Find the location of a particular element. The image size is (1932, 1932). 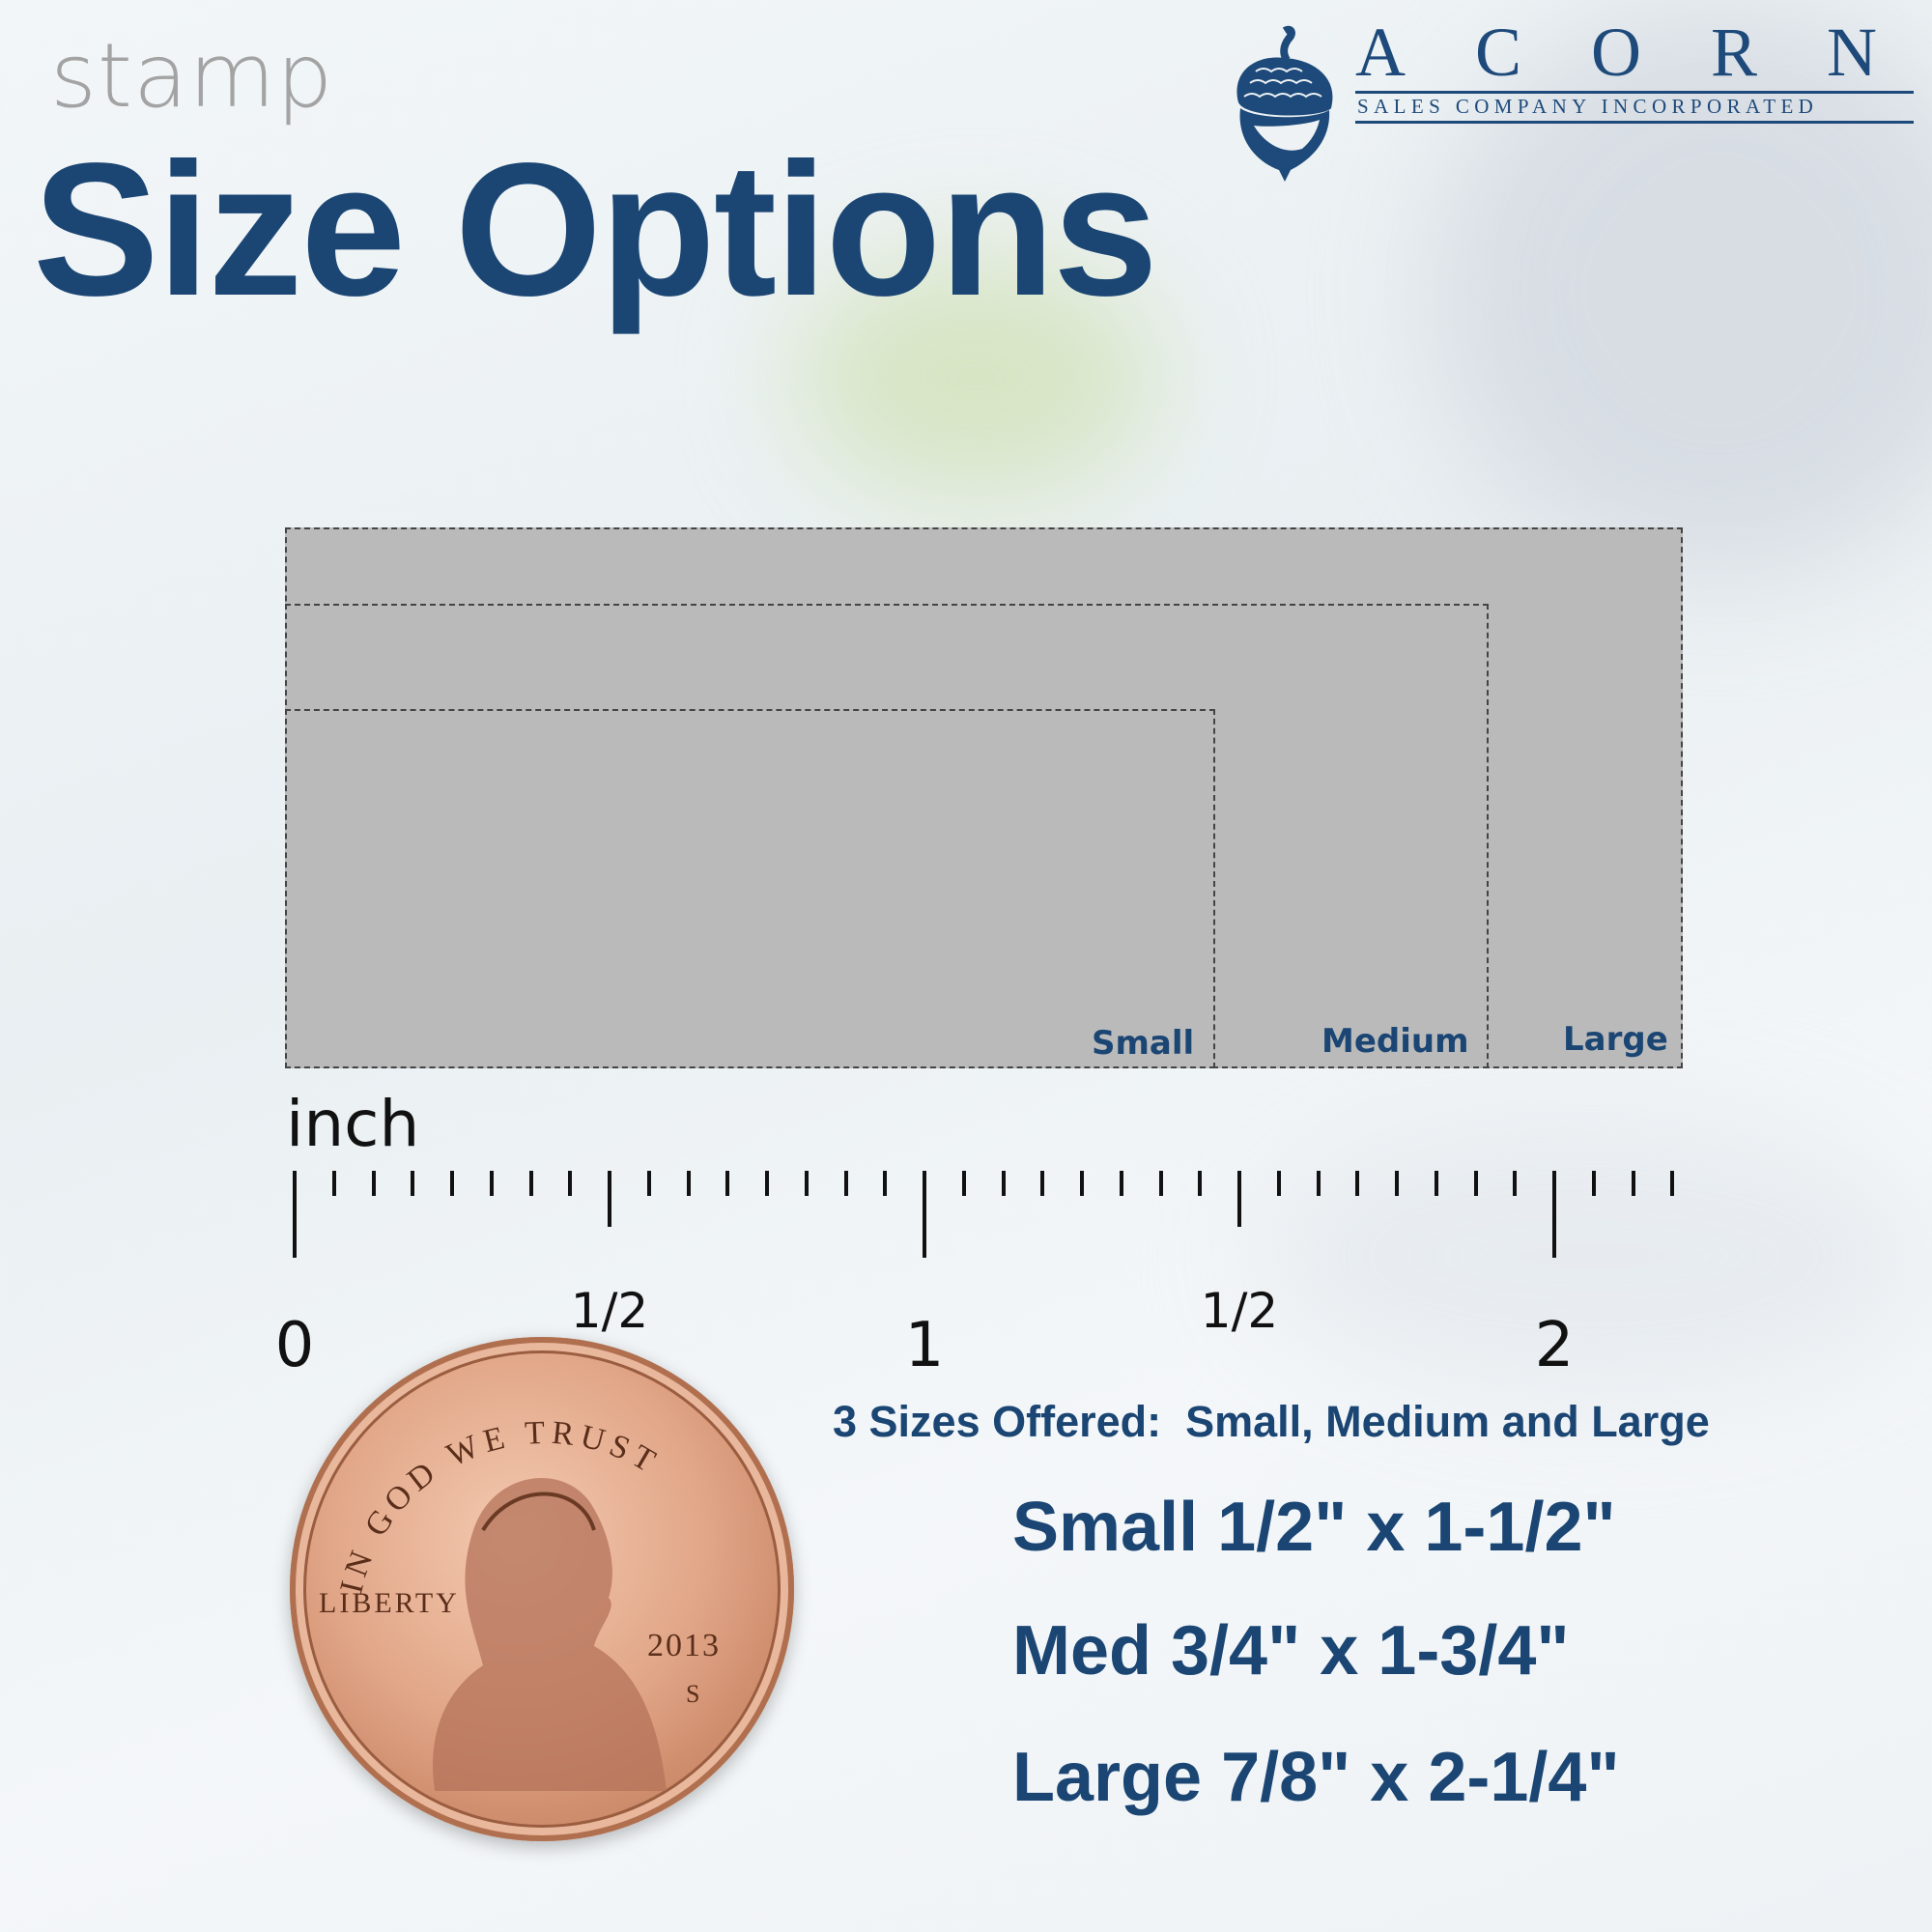

page-title: Size Options is located at coordinates (595, 229).